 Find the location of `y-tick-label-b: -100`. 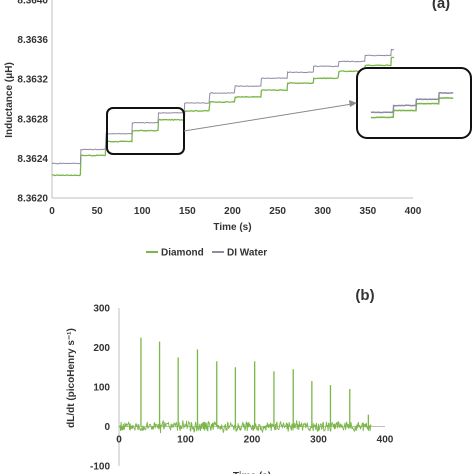

y-tick-label-b: -100 is located at coordinates (100, 467).